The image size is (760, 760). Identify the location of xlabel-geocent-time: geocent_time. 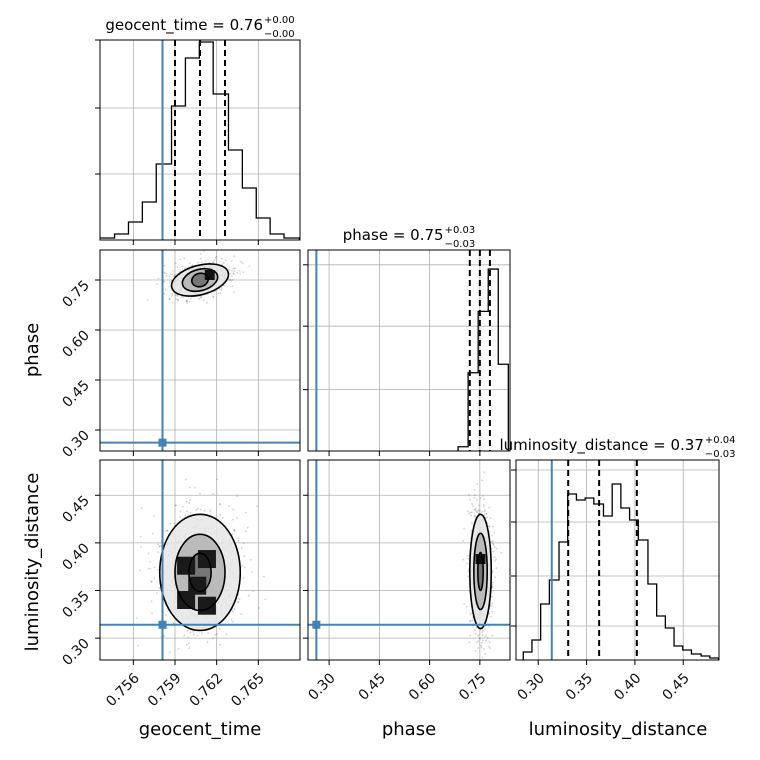
(200, 729).